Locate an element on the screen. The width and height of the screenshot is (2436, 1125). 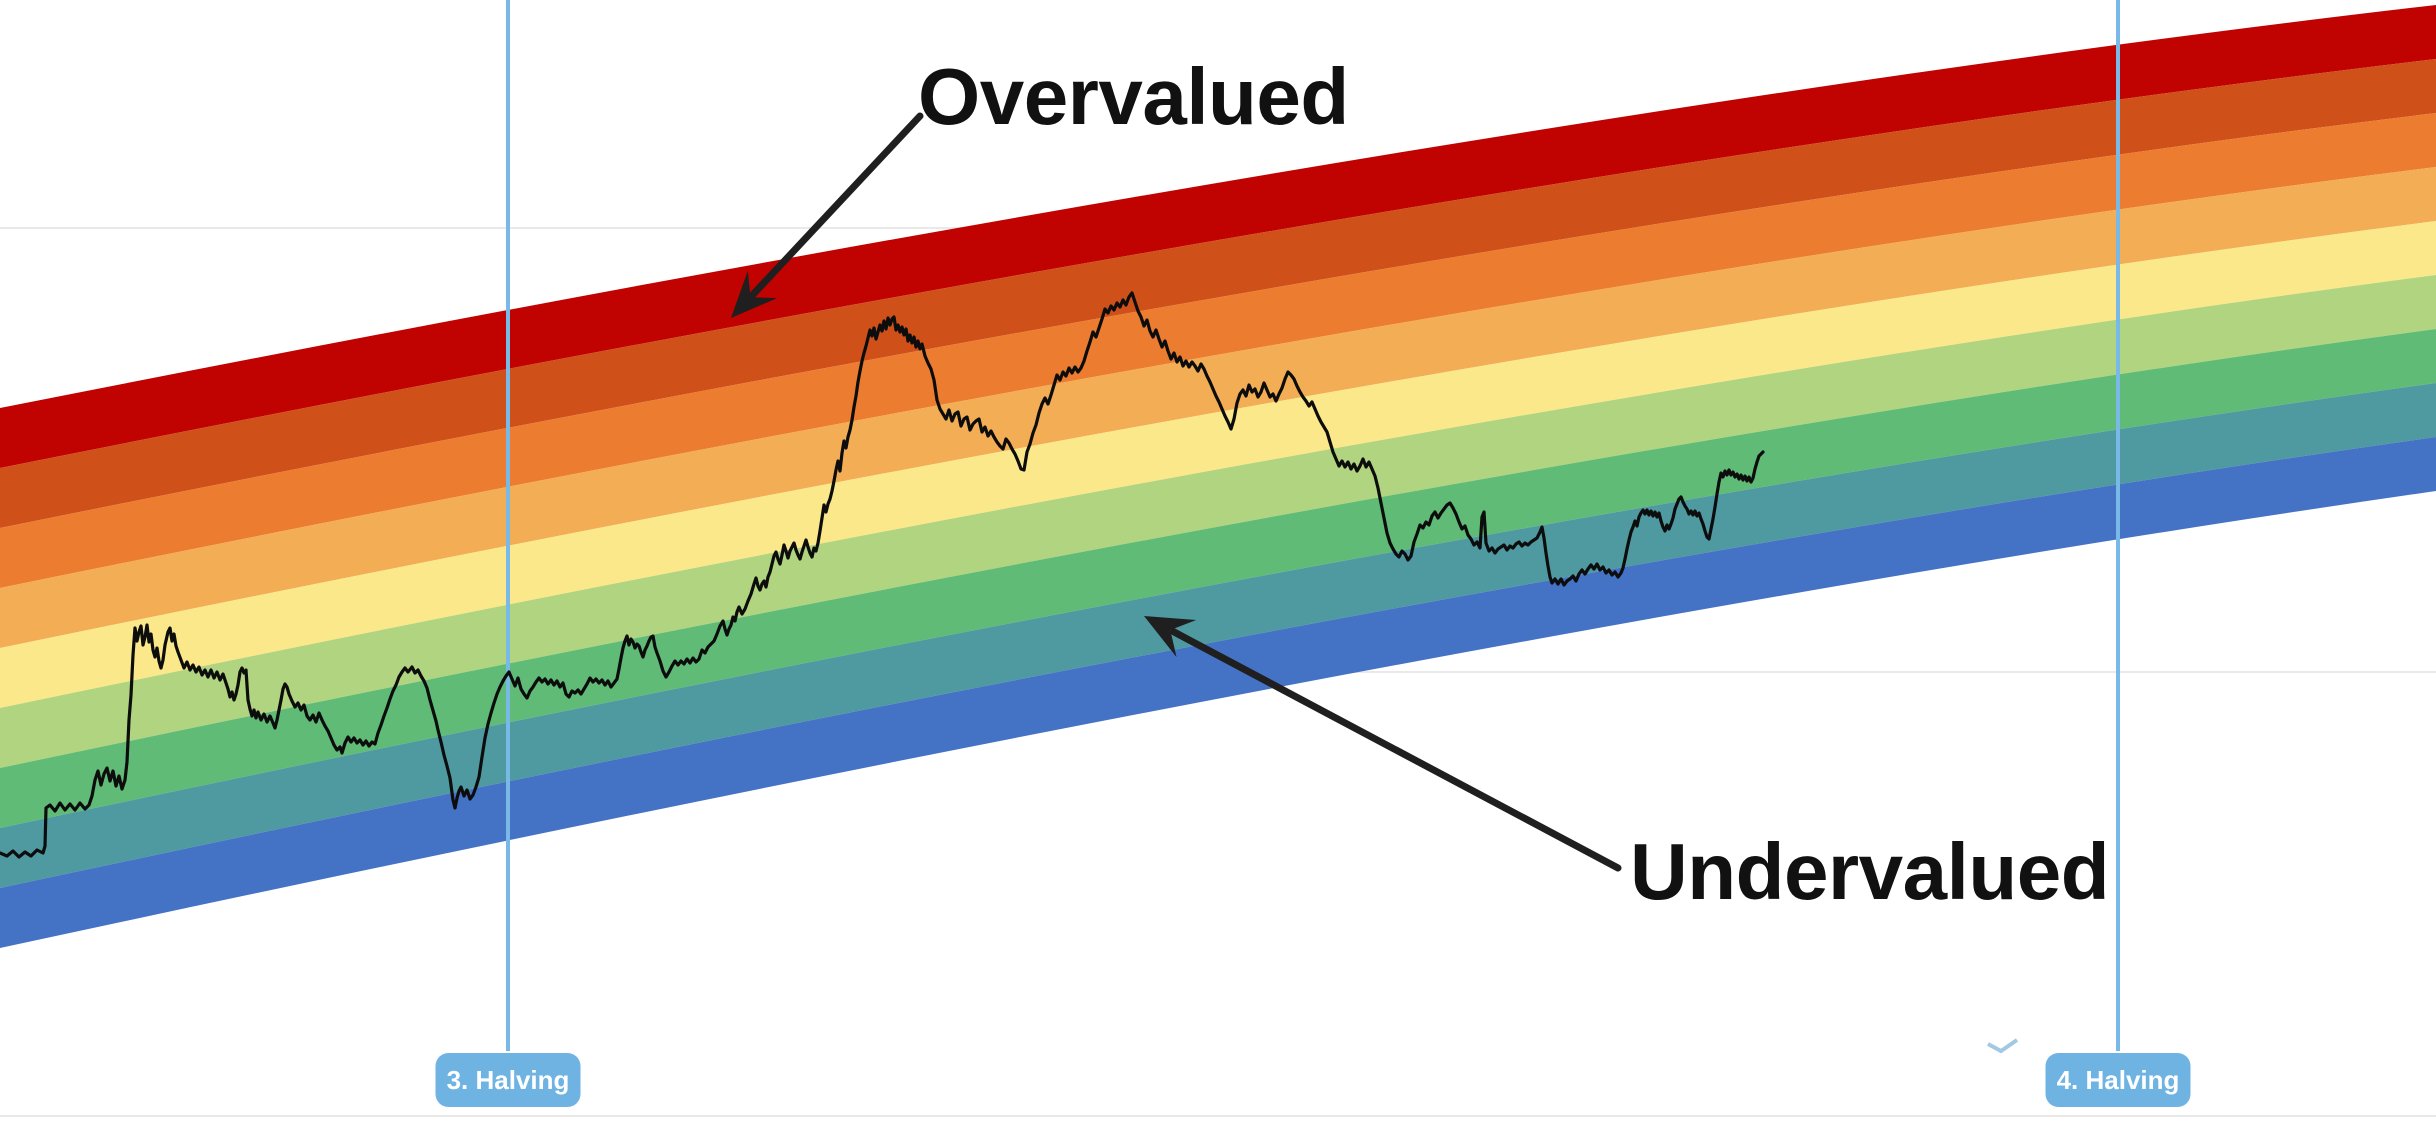
overvalued-label: Overvalued is located at coordinates (1133, 96).